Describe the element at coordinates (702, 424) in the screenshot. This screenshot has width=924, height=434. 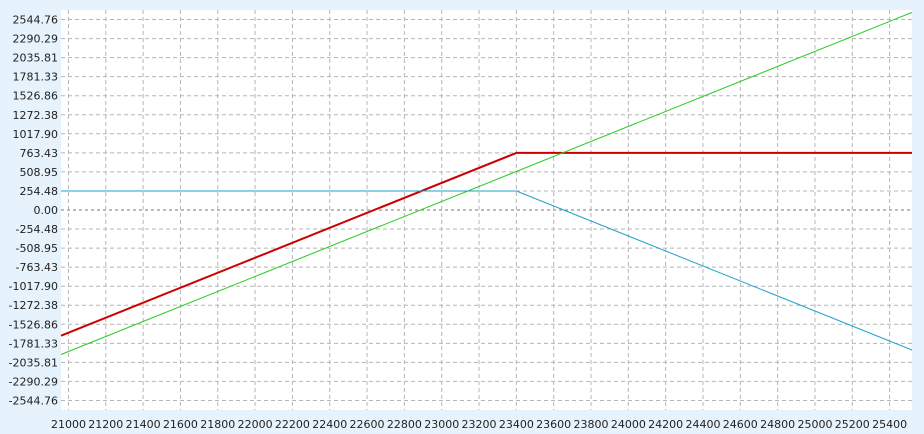
I see `x-tick-label: 24400` at that location.